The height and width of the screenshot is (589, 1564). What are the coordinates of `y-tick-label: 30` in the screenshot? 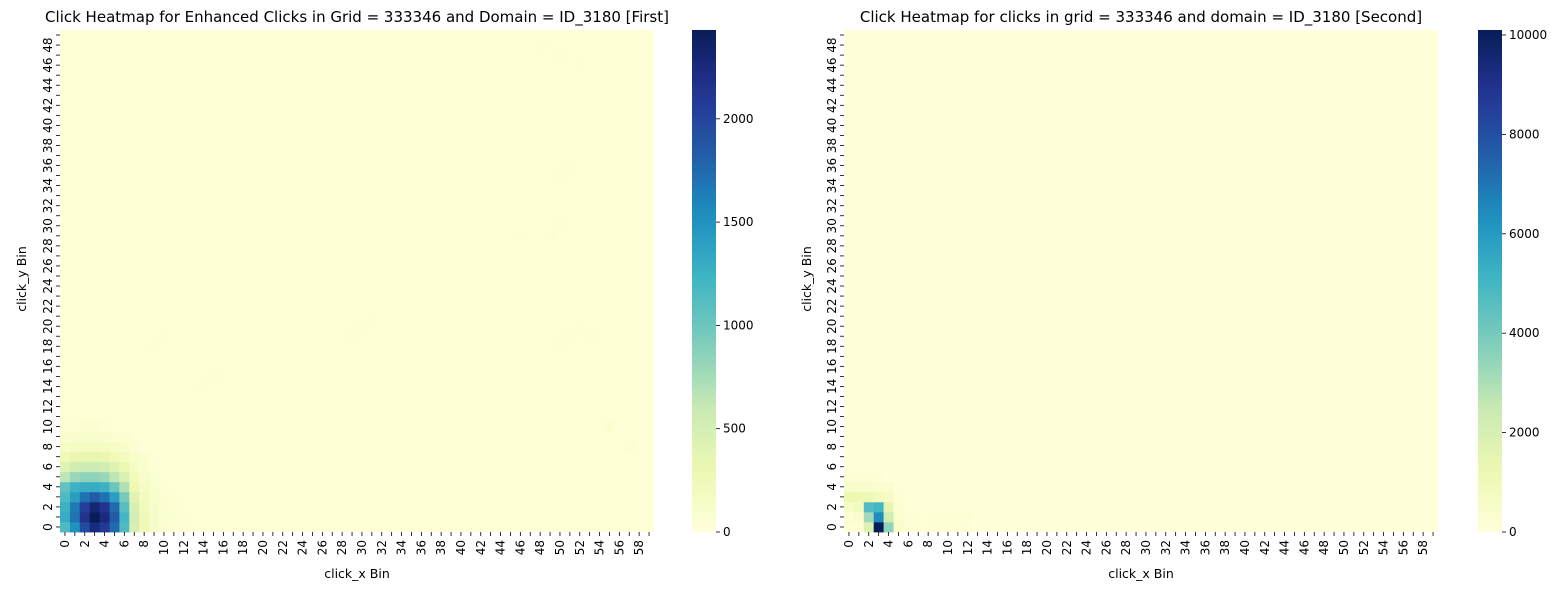 It's located at (832, 225).